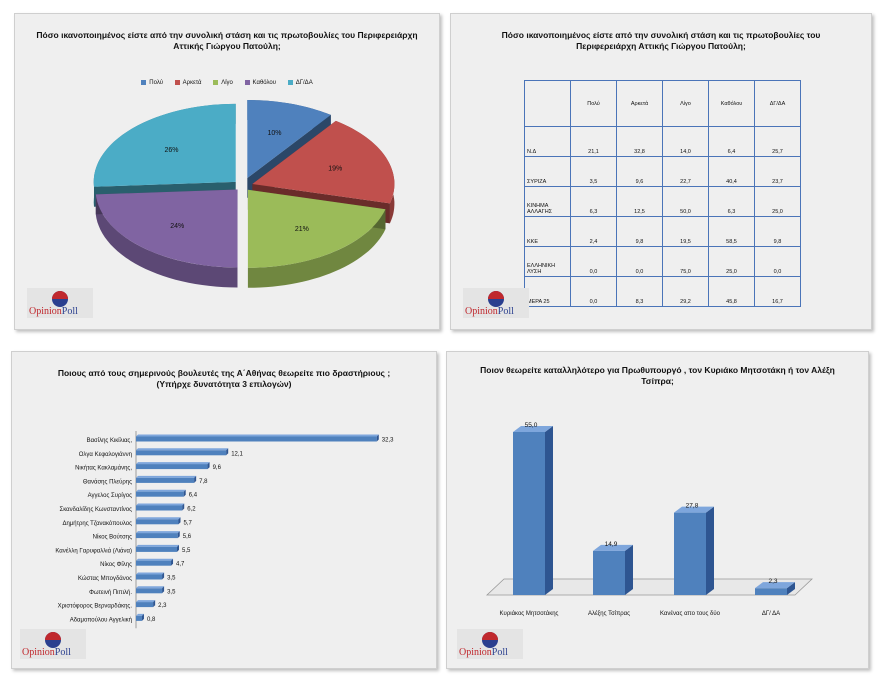  Describe the element at coordinates (771, 614) in the screenshot. I see `vbar-category-label: ΔΓ/ ΔΑ` at that location.